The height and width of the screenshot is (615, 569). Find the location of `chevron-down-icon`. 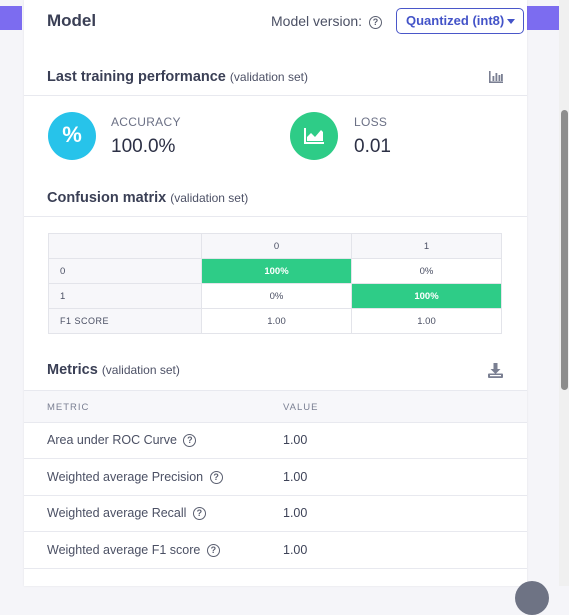

chevron-down-icon is located at coordinates (511, 21).